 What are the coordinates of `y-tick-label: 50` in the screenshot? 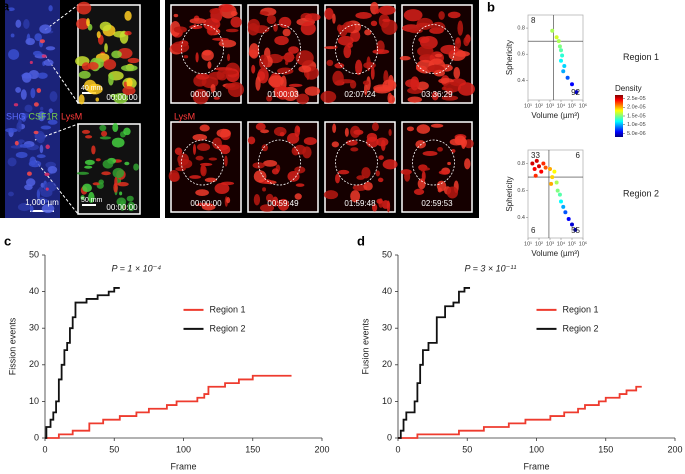 It's located at (34, 254).